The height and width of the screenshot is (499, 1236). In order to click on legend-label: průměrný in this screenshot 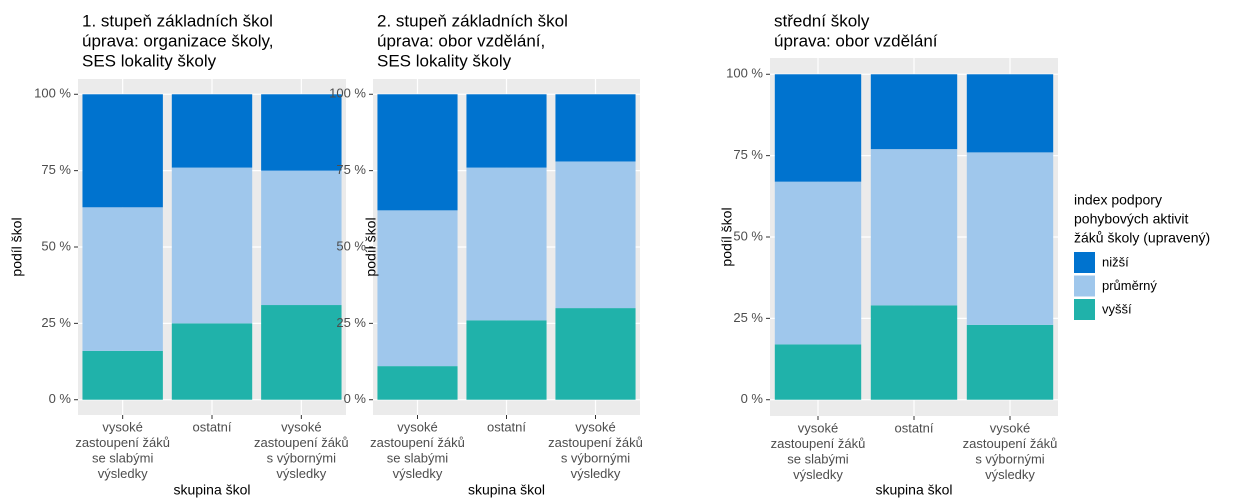, I will do `click(1129, 285)`.